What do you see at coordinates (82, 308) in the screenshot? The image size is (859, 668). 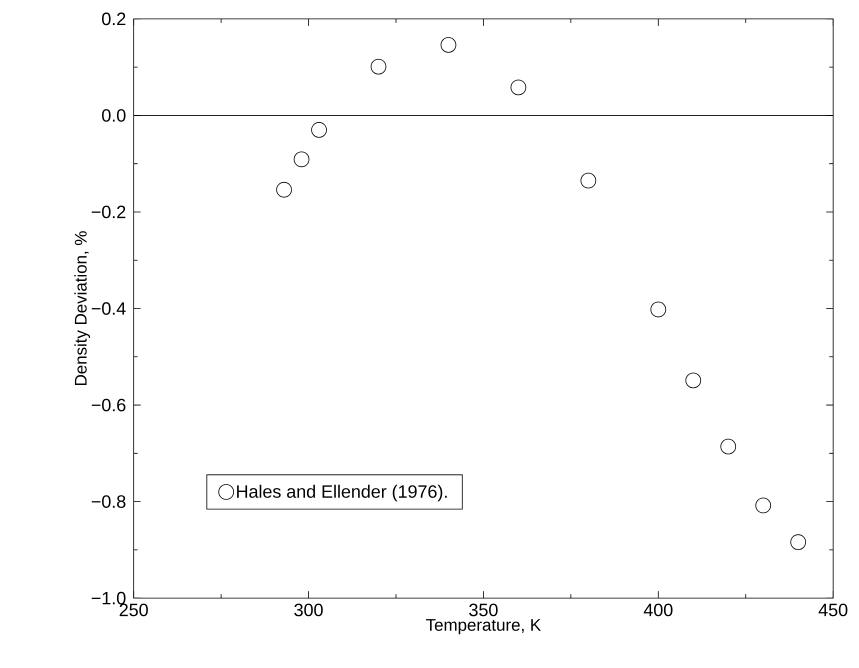 I see `y-axis-title: Density Deviation, %` at bounding box center [82, 308].